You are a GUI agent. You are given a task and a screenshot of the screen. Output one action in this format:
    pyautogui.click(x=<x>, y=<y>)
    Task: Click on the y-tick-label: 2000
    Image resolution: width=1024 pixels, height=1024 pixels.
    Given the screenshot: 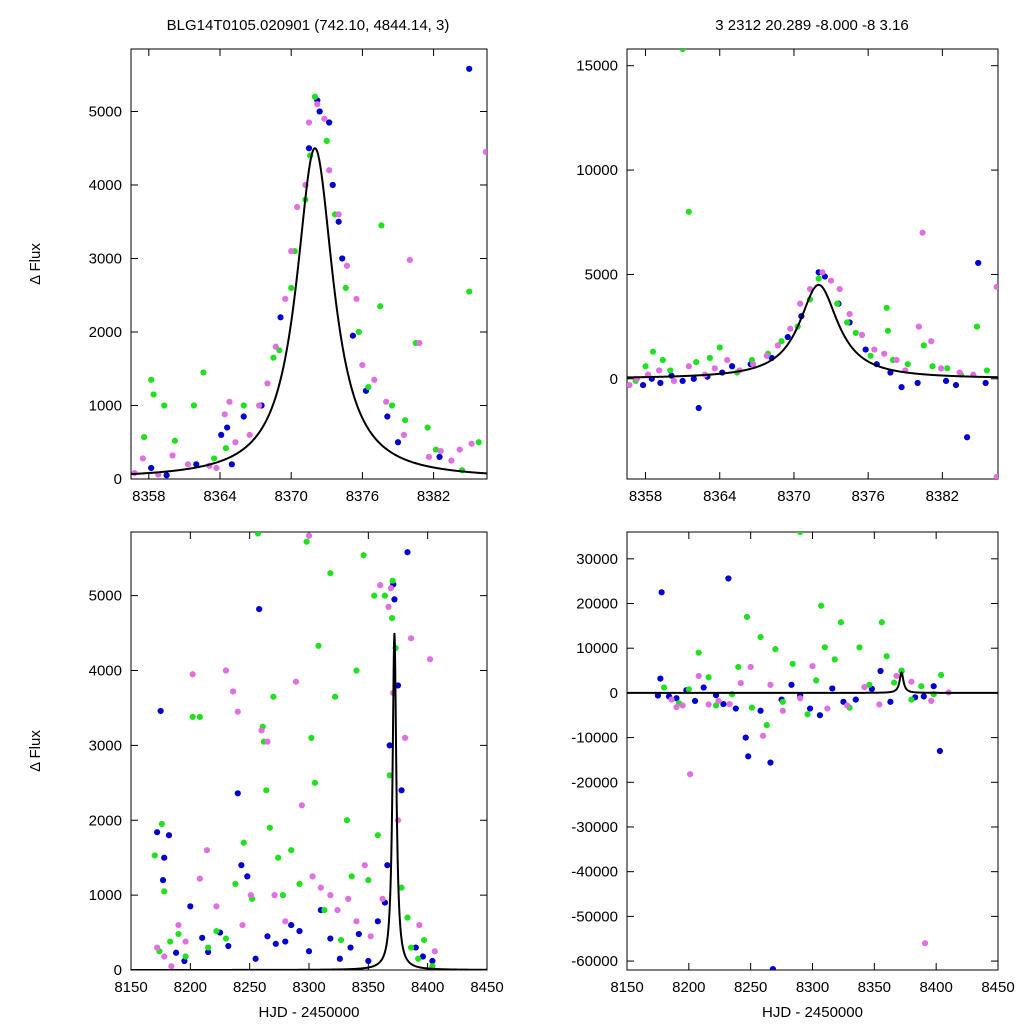 What is the action you would take?
    pyautogui.click(x=105, y=820)
    